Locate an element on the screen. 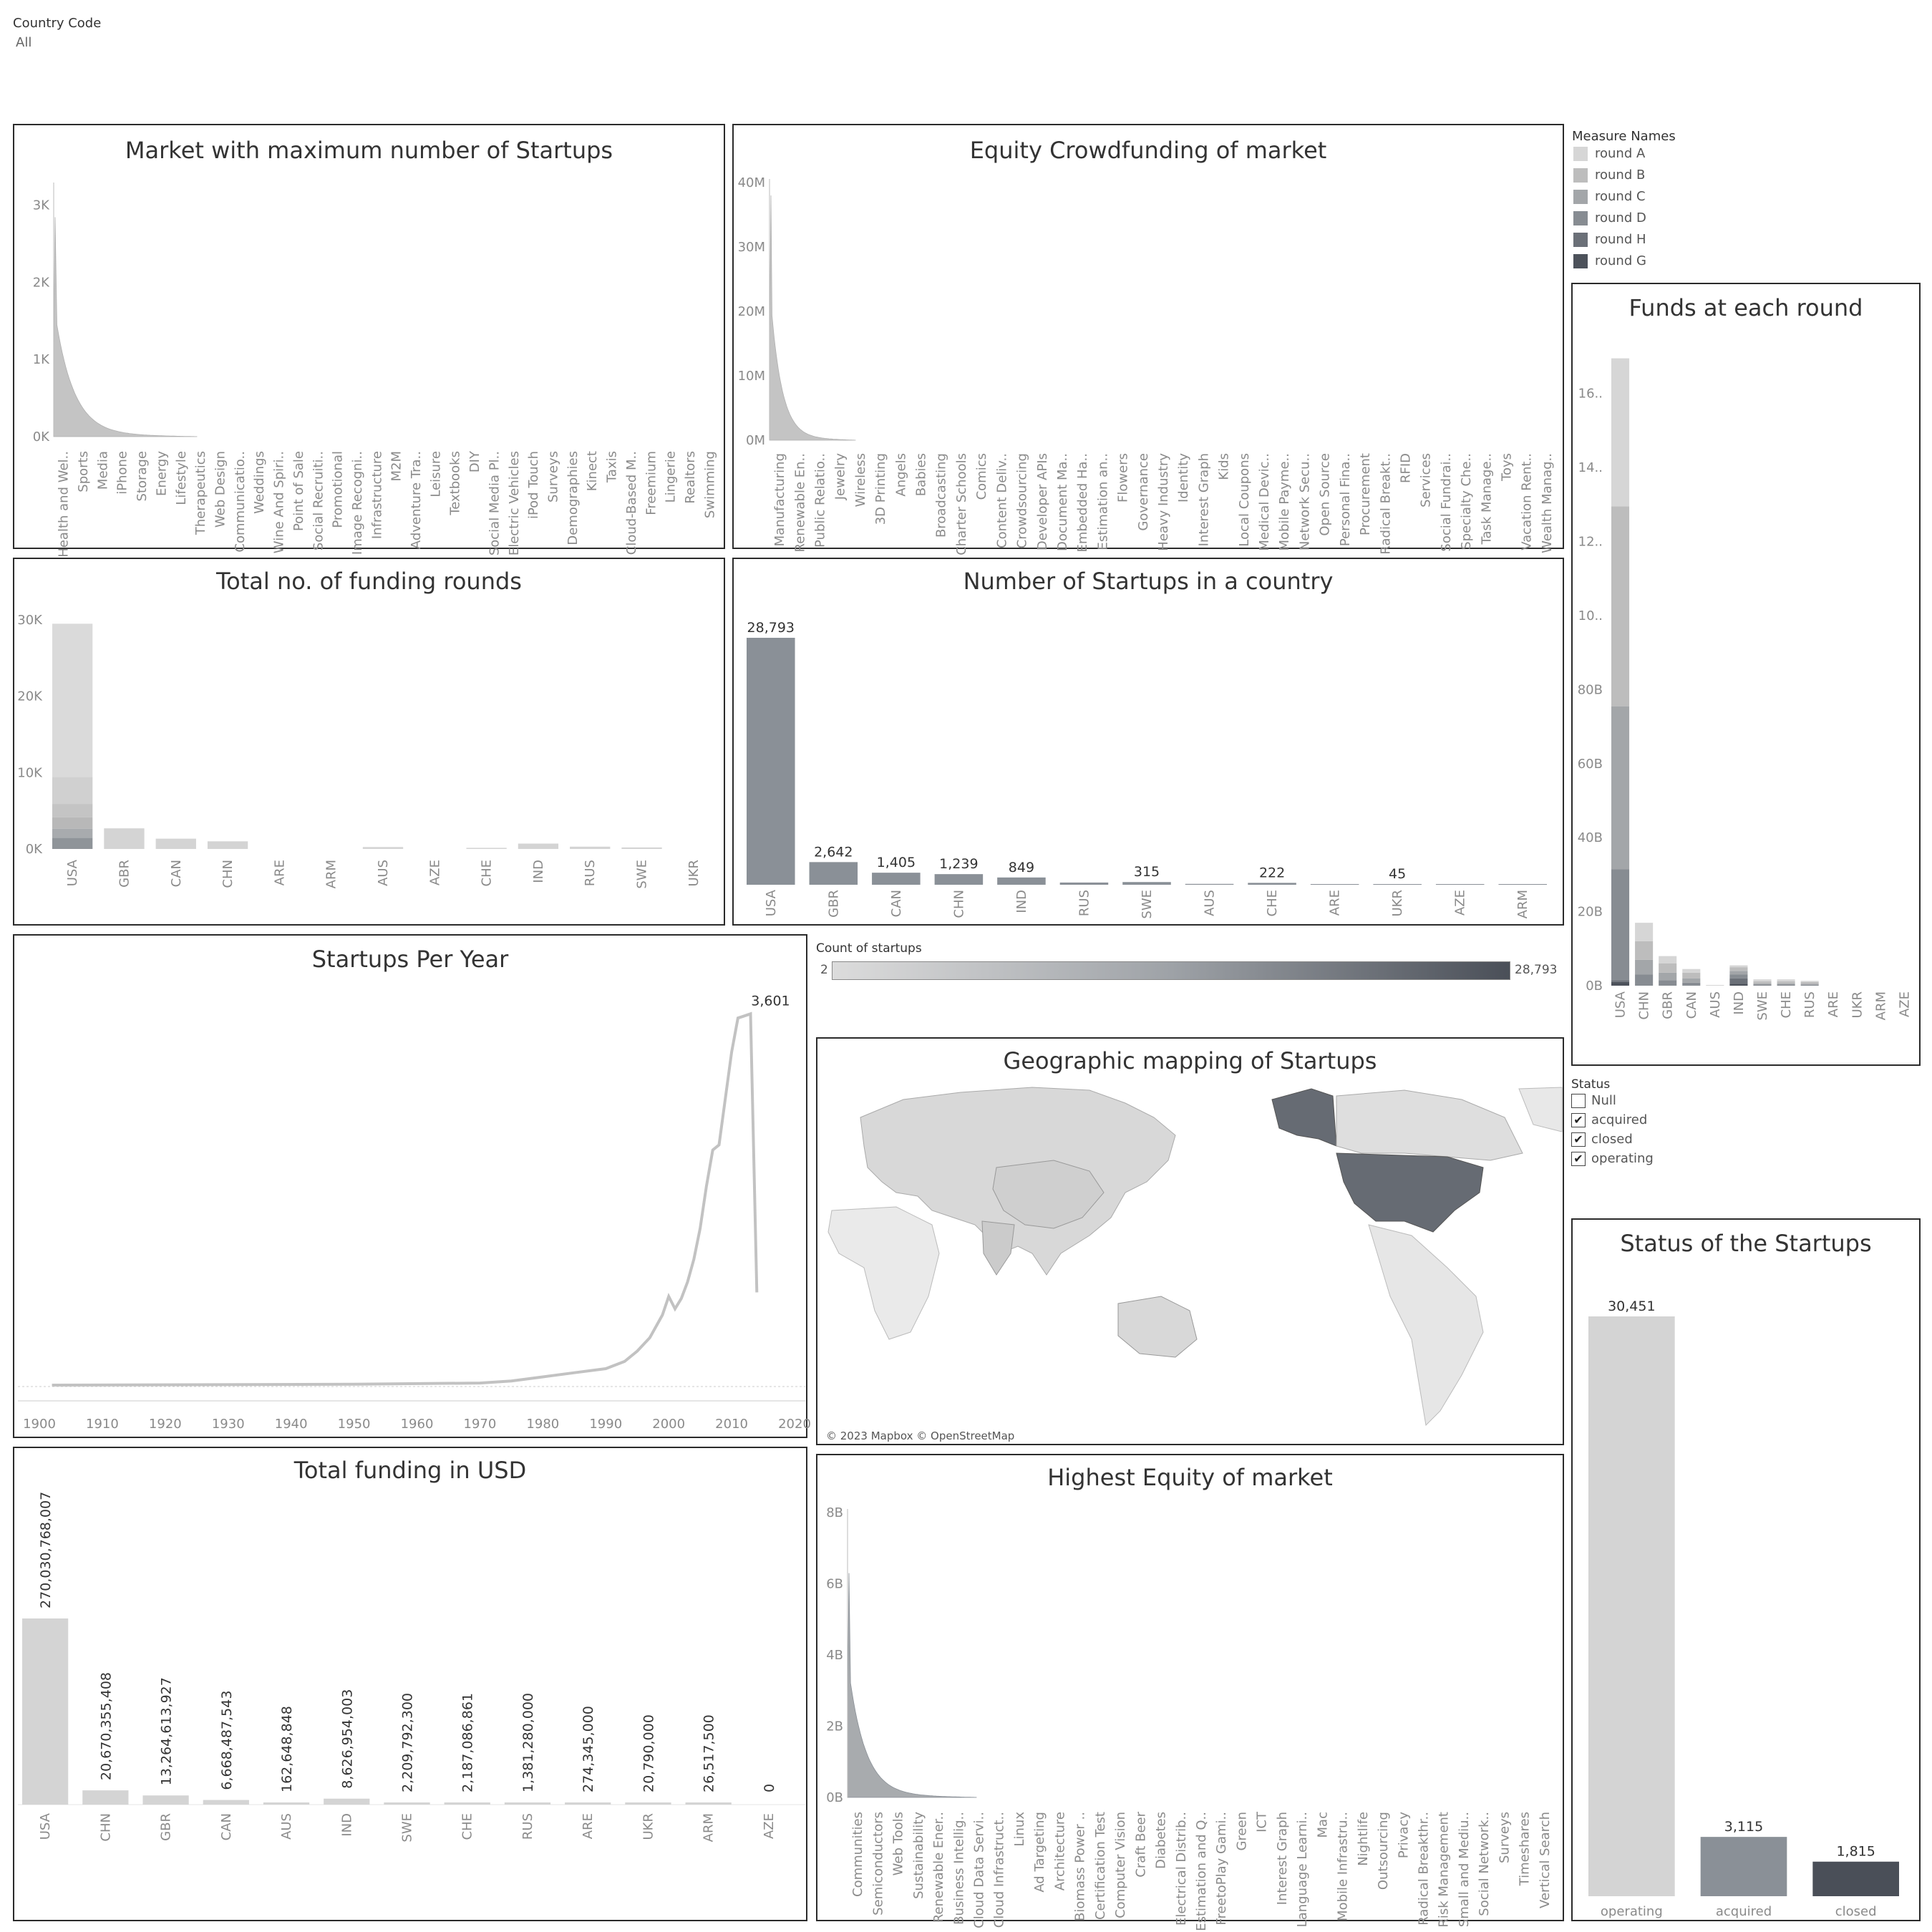 The height and width of the screenshot is (1932, 1932). legend-item-round-G: round G is located at coordinates (1610, 261).